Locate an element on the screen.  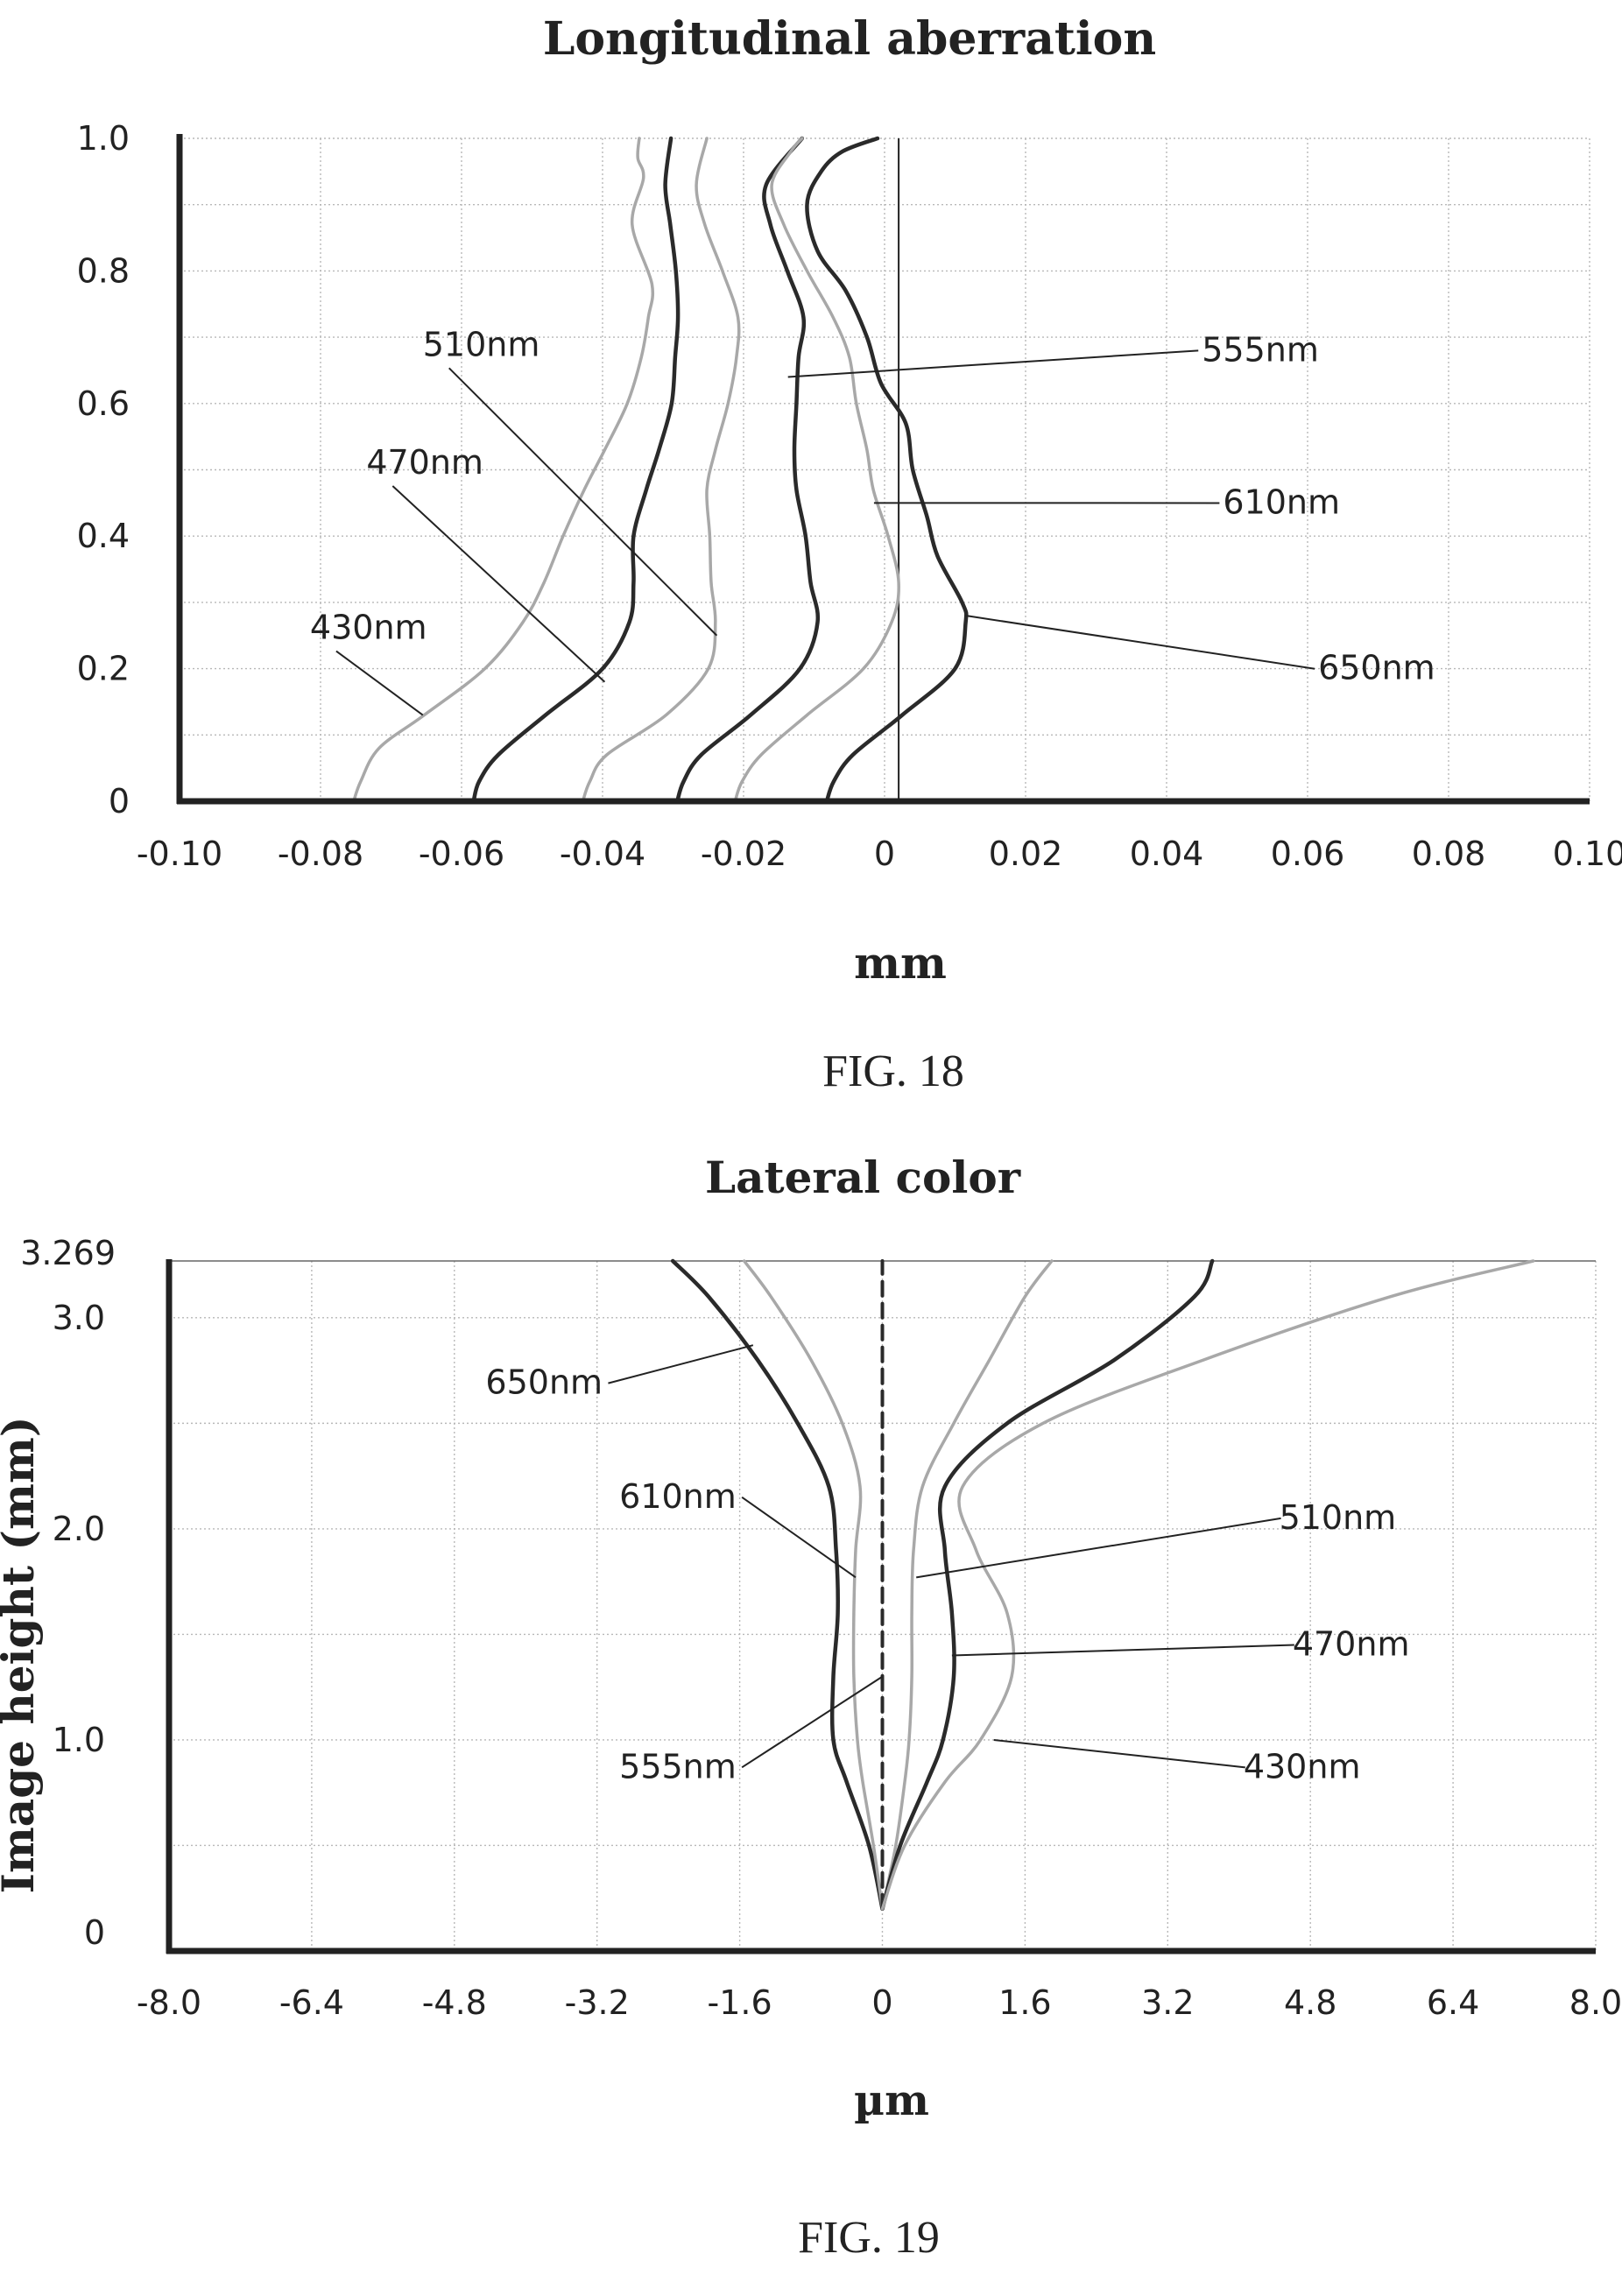
x-tick-label: -0.02 is located at coordinates (744, 854).